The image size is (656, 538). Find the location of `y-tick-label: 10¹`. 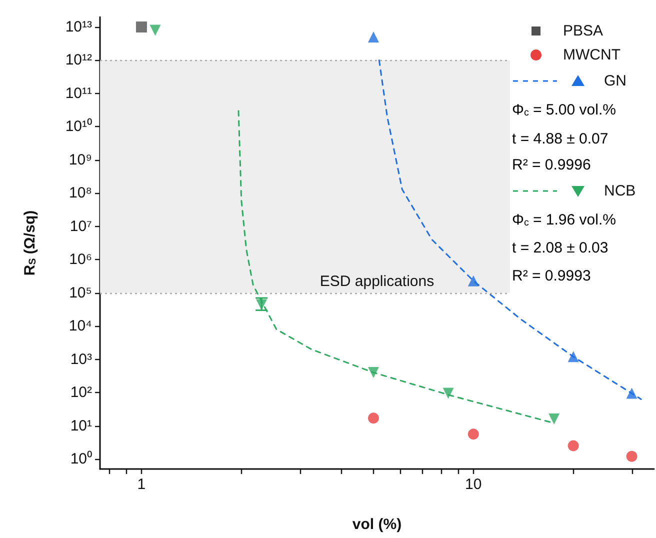

y-tick-label: 10¹ is located at coordinates (81, 425).